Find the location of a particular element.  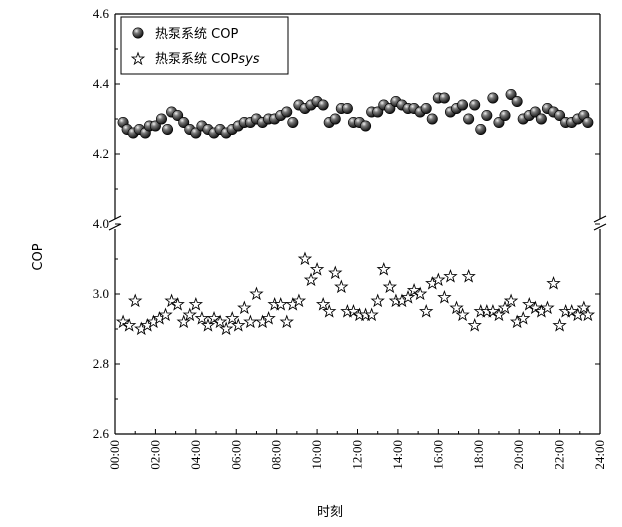

x-tick-label: 08:00 is located at coordinates (276, 455).